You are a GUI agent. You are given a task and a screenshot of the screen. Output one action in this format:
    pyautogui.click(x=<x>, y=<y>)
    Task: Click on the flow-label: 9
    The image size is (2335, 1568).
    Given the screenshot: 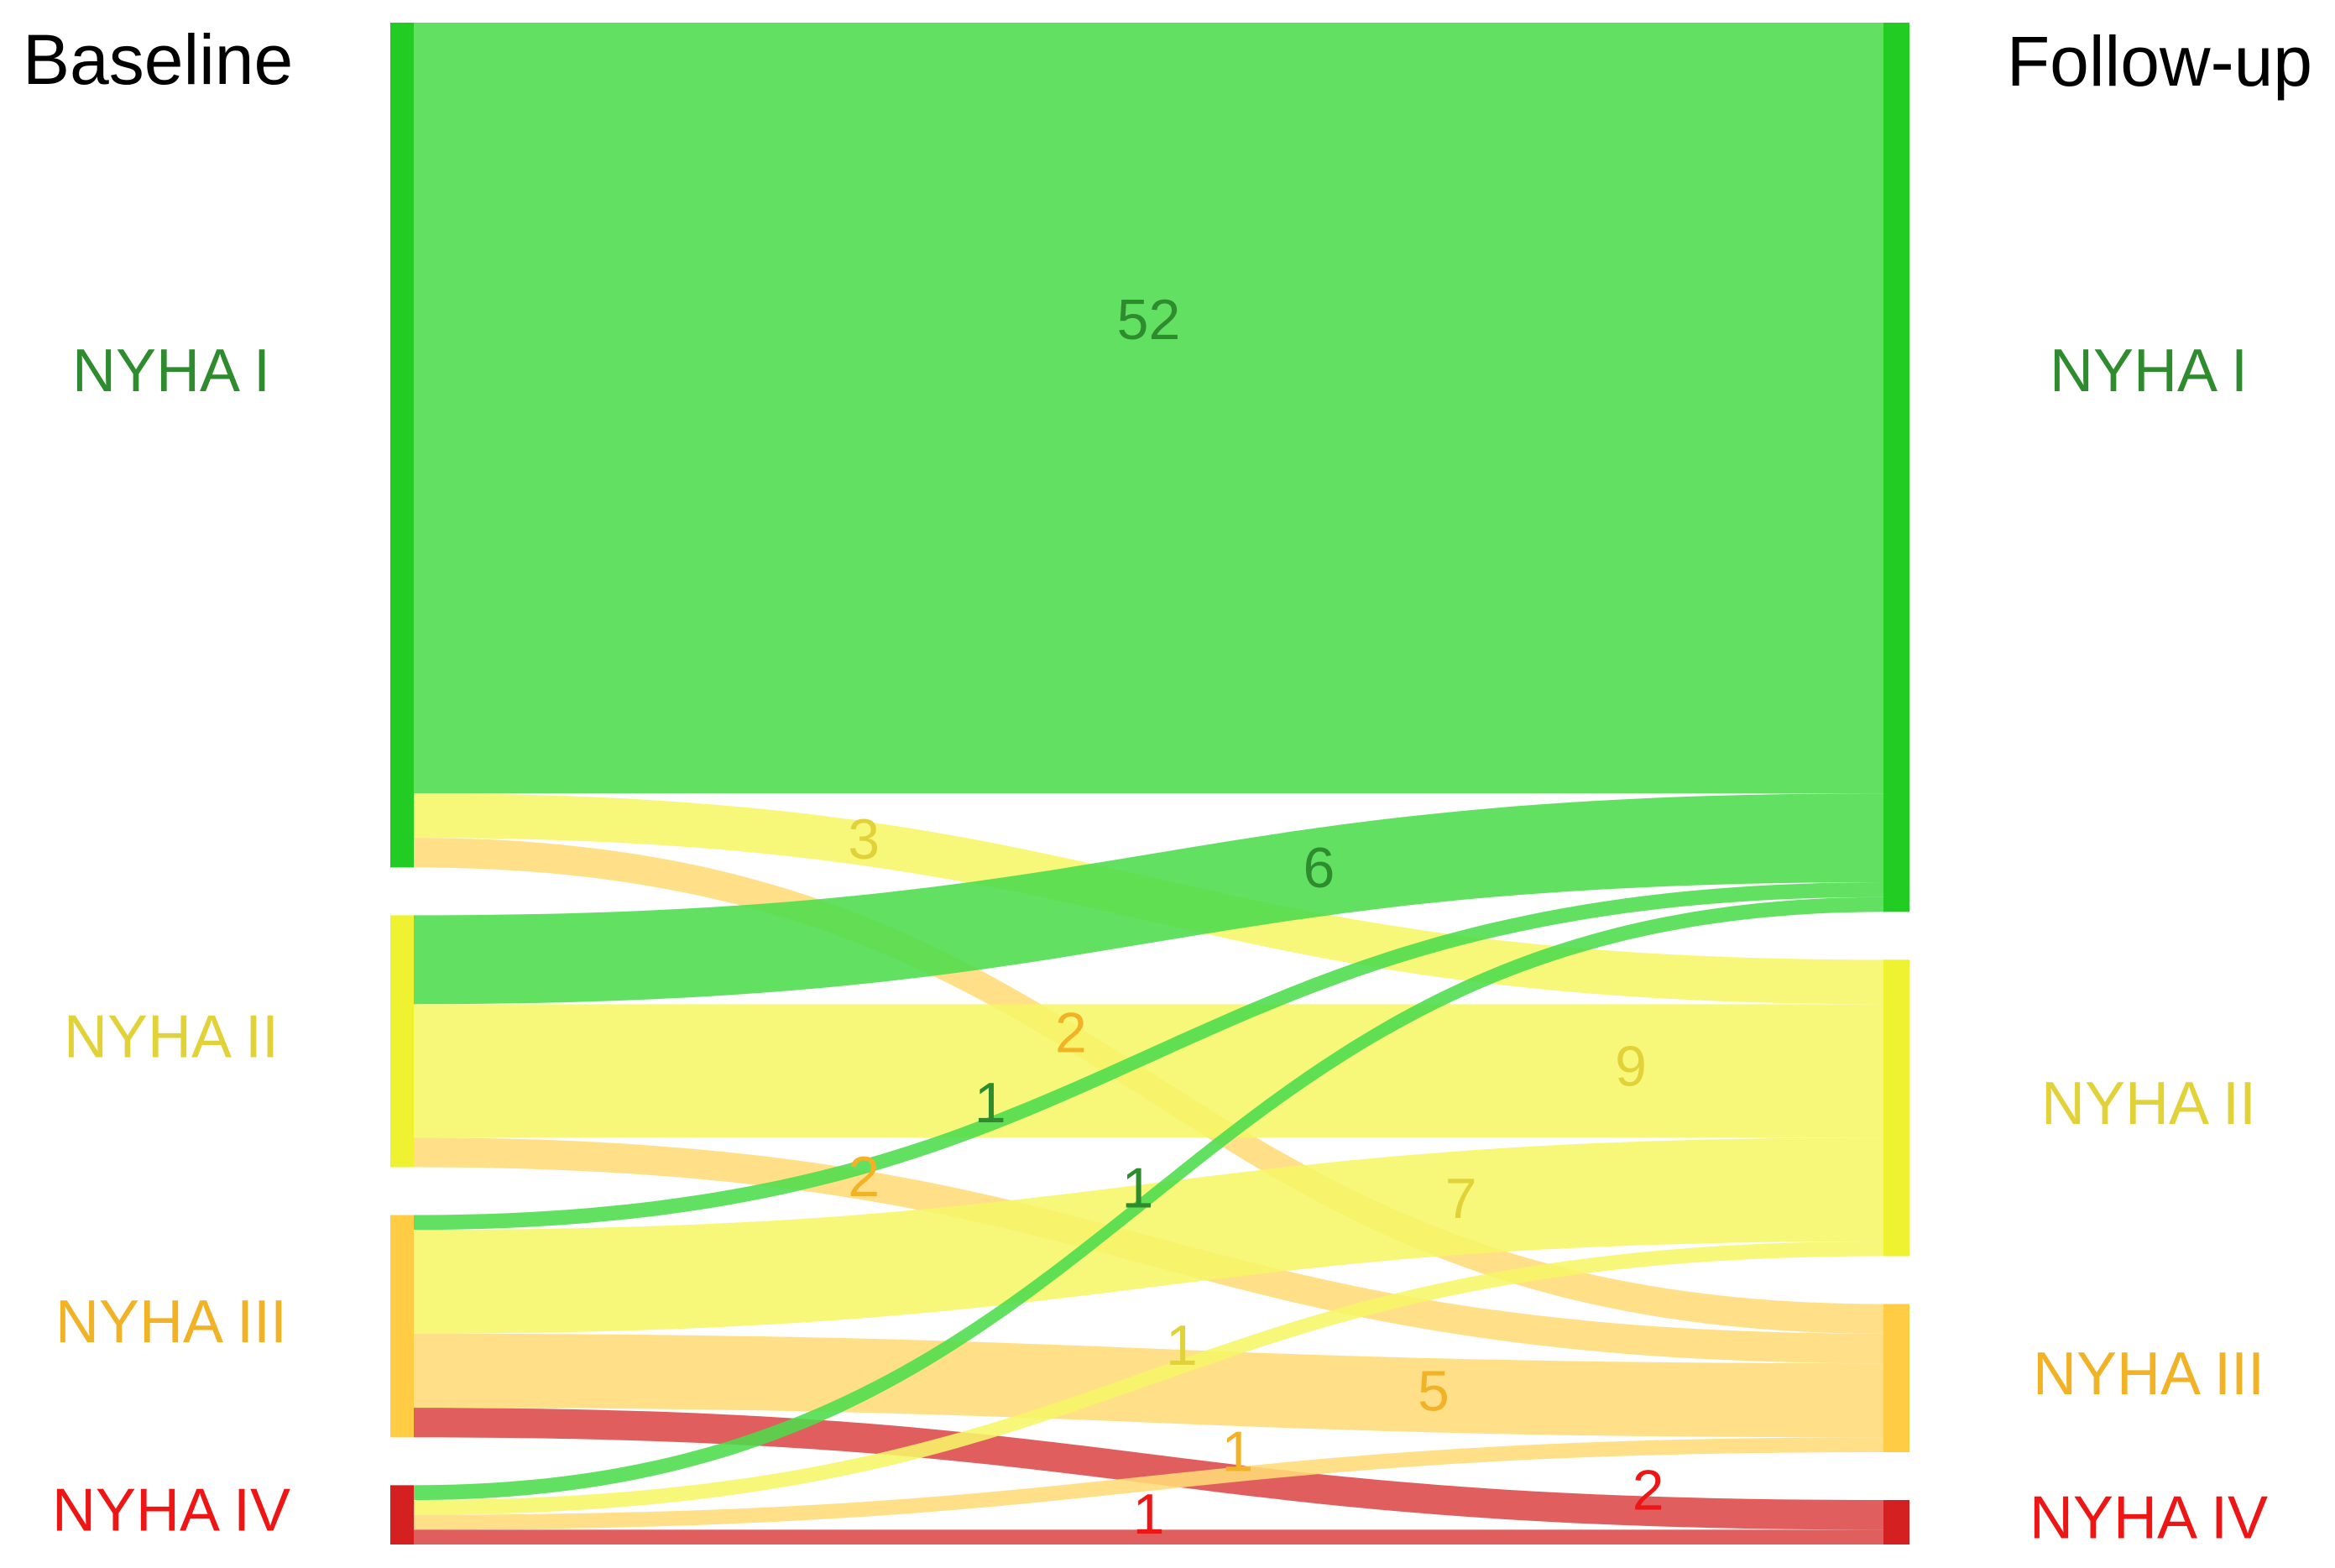 What is the action you would take?
    pyautogui.click(x=1631, y=1067)
    